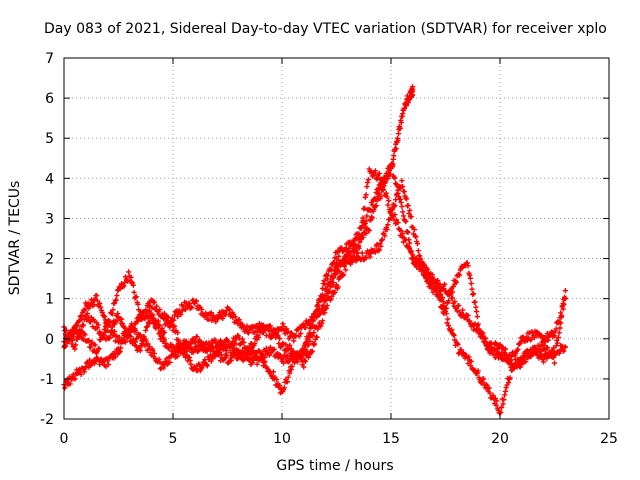  Describe the element at coordinates (49, 99) in the screenshot. I see `y-tick-label: 6` at that location.